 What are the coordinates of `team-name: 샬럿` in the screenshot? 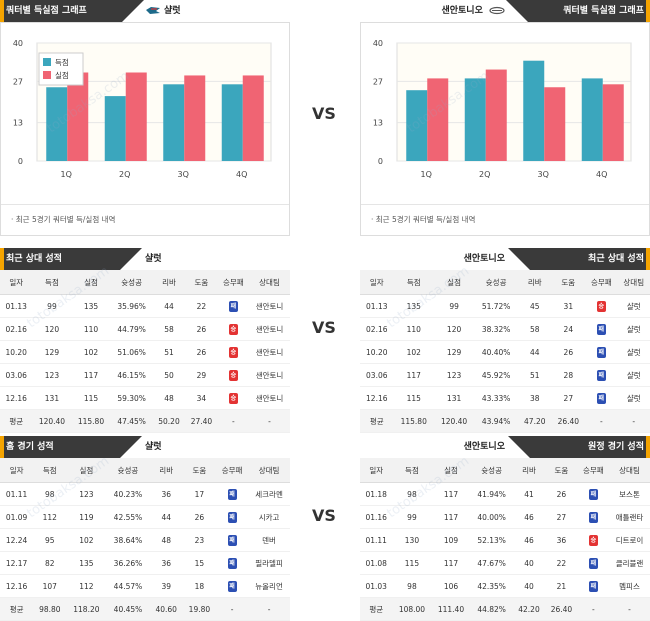 It's located at (153, 447).